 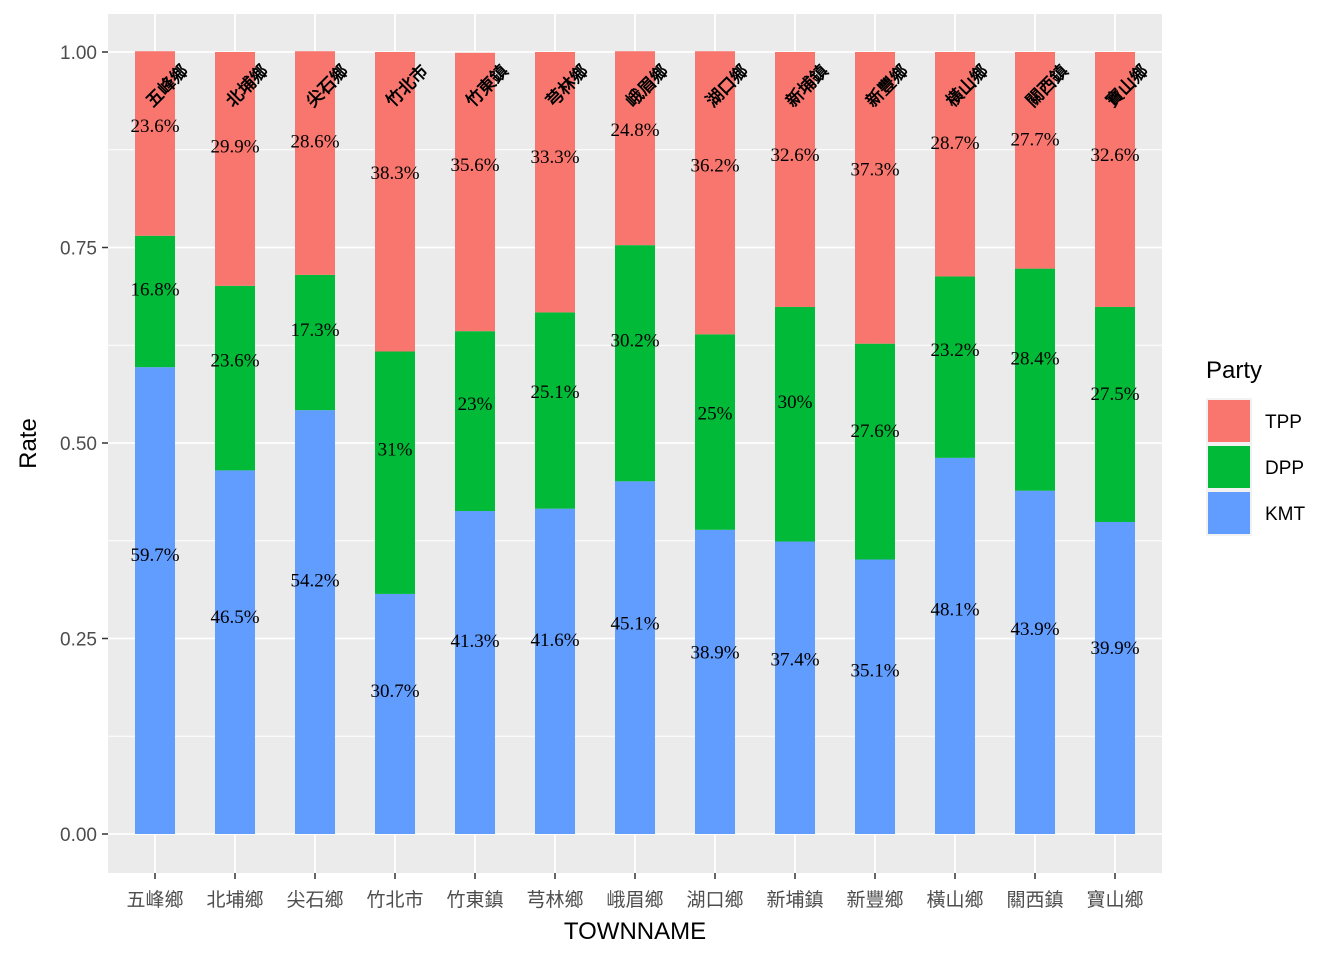 What do you see at coordinates (1034, 629) in the screenshot?
I see `data-label-kmt: 43.9%` at bounding box center [1034, 629].